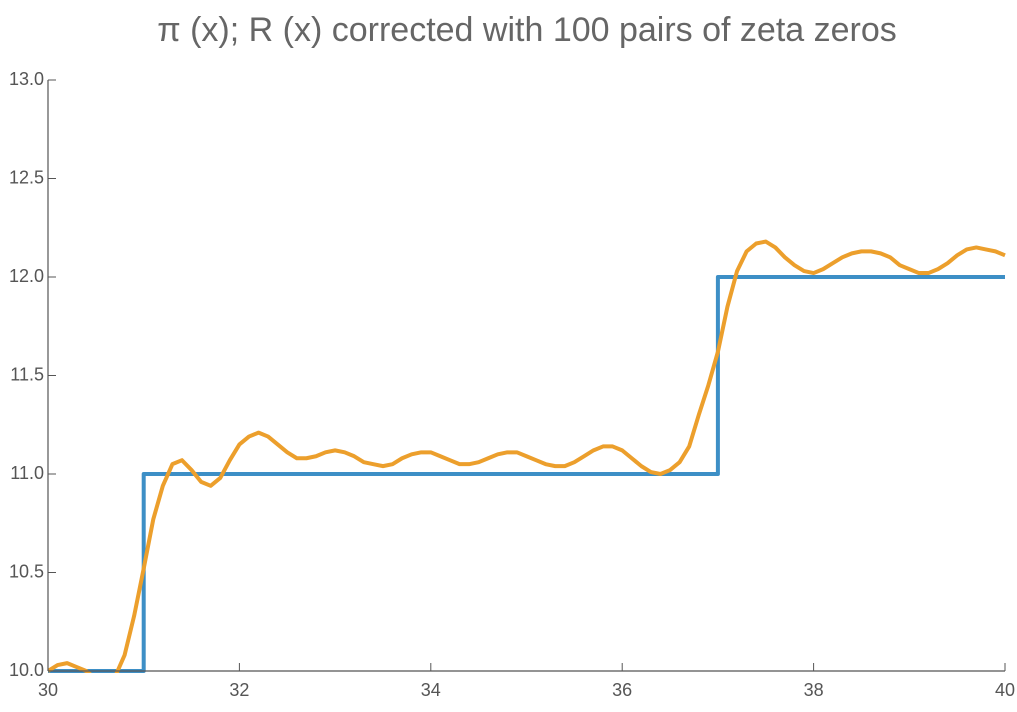  Describe the element at coordinates (48, 690) in the screenshot. I see `x-tick-label: 30` at that location.